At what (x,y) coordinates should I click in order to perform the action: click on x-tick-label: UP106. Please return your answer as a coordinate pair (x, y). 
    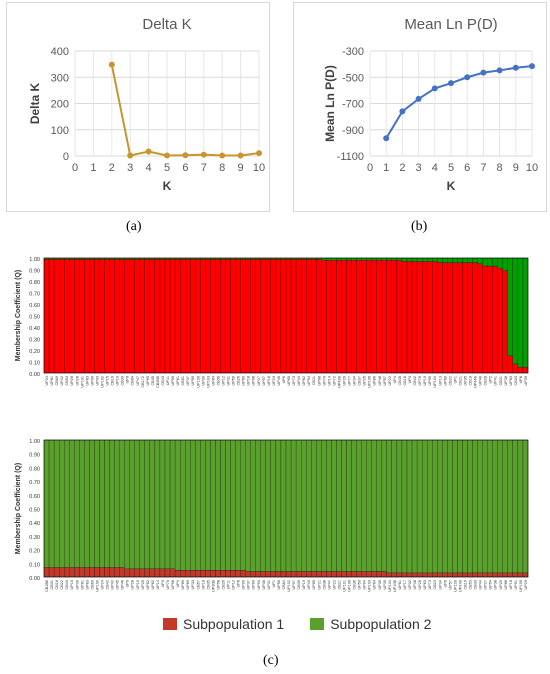
    Looking at the image, I should click on (350, 586).